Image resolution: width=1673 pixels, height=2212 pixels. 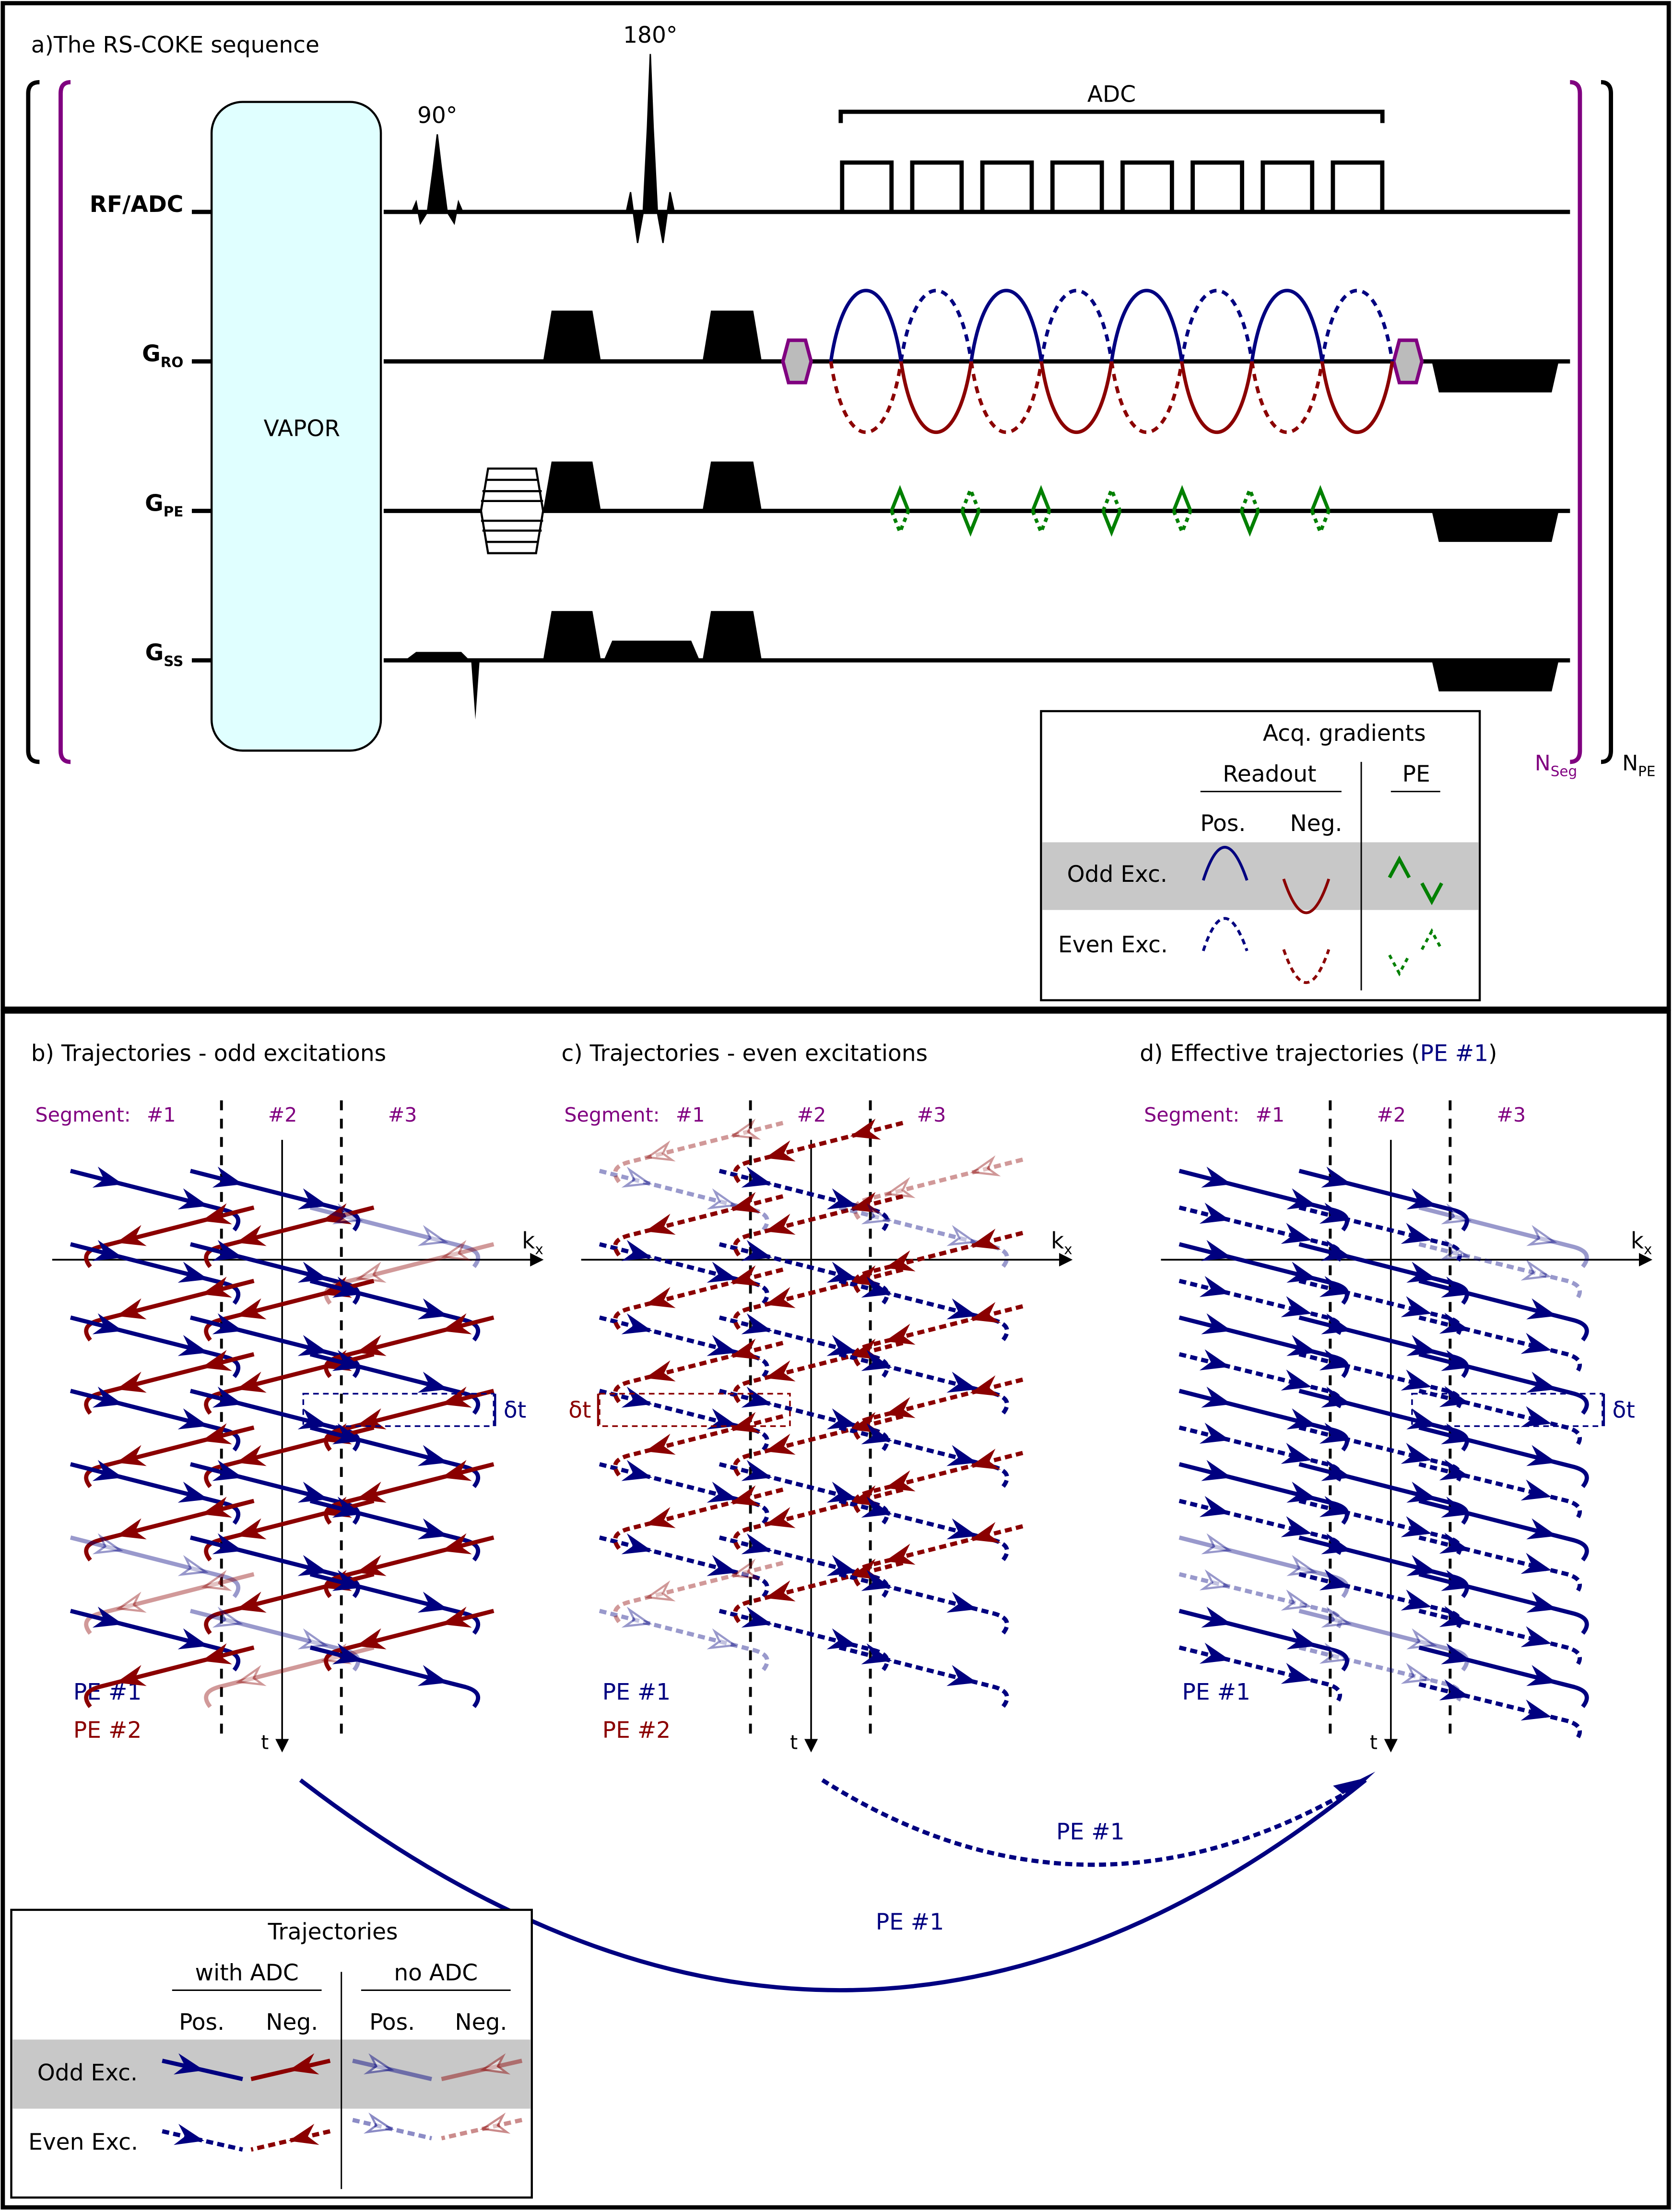 What do you see at coordinates (650, 35) in the screenshot?
I see `pulse-180-label: 180°` at bounding box center [650, 35].